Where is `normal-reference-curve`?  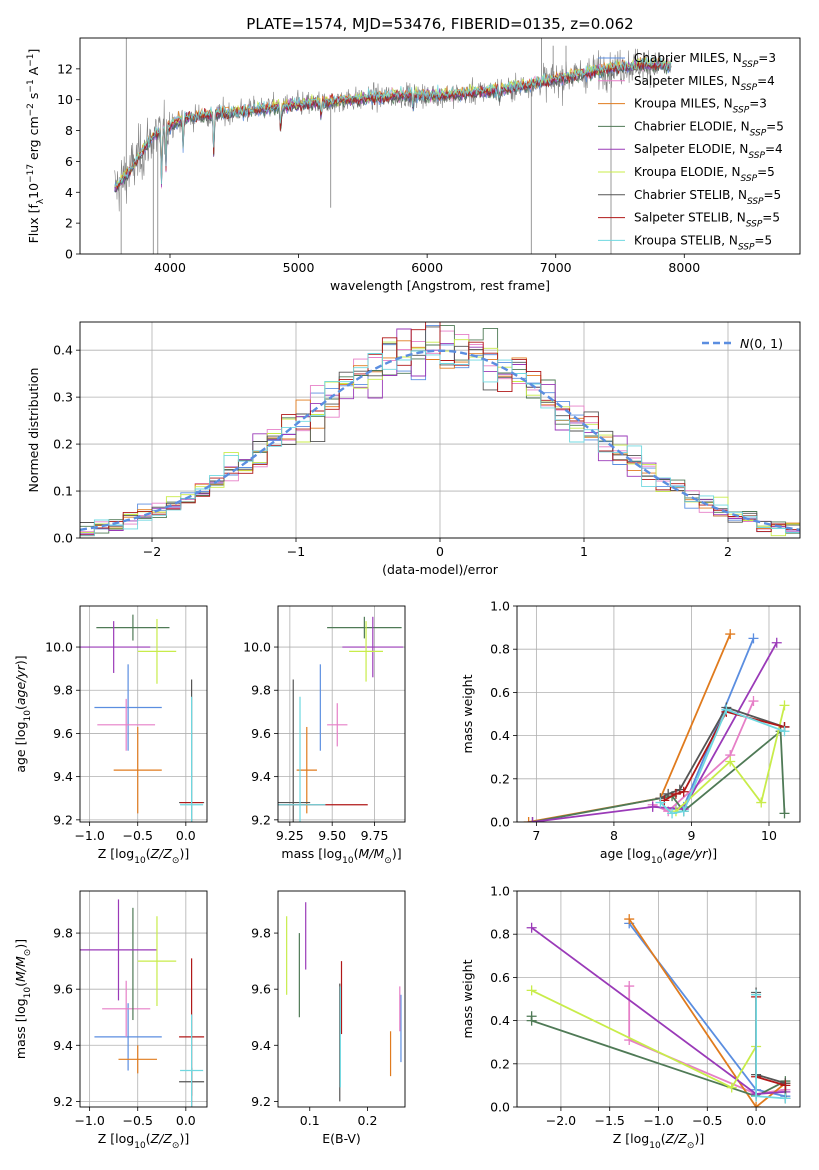
normal-reference-curve is located at coordinates (440, 440).